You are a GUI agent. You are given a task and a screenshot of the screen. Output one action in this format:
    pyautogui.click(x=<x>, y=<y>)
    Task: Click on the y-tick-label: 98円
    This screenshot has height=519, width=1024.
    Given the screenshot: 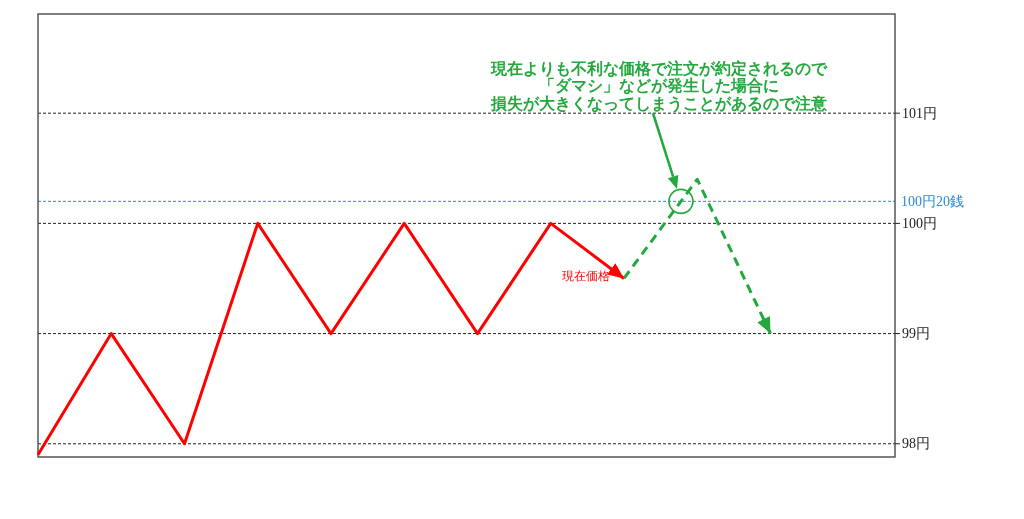 What is the action you would take?
    pyautogui.click(x=916, y=444)
    